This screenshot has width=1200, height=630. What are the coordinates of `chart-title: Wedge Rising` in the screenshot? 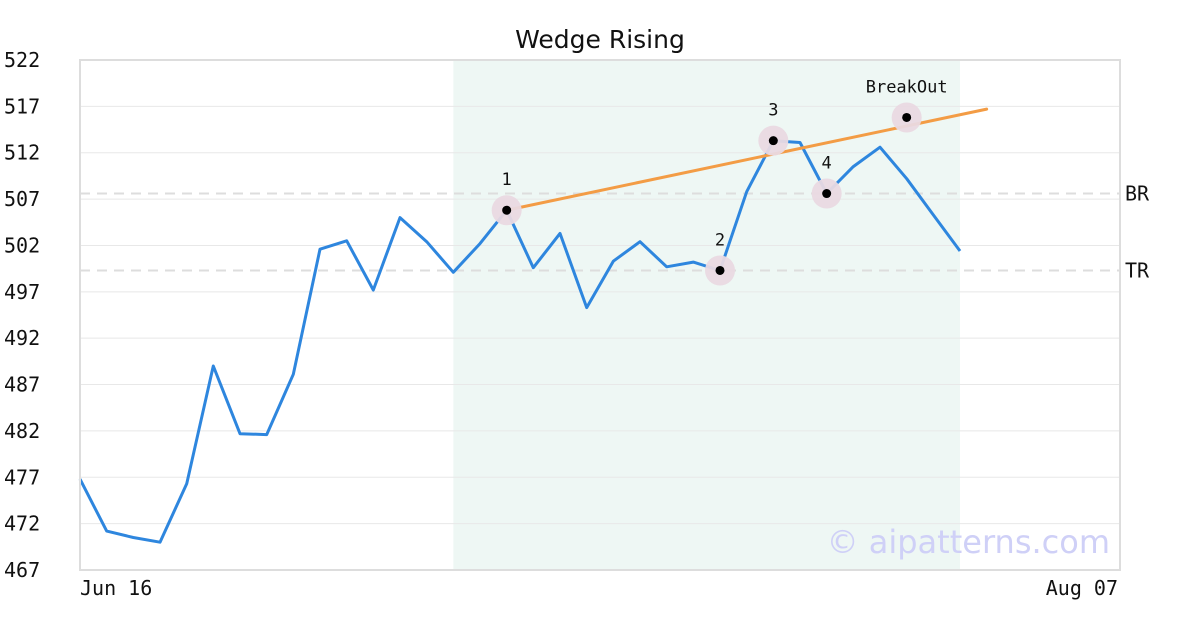 It's located at (600, 39).